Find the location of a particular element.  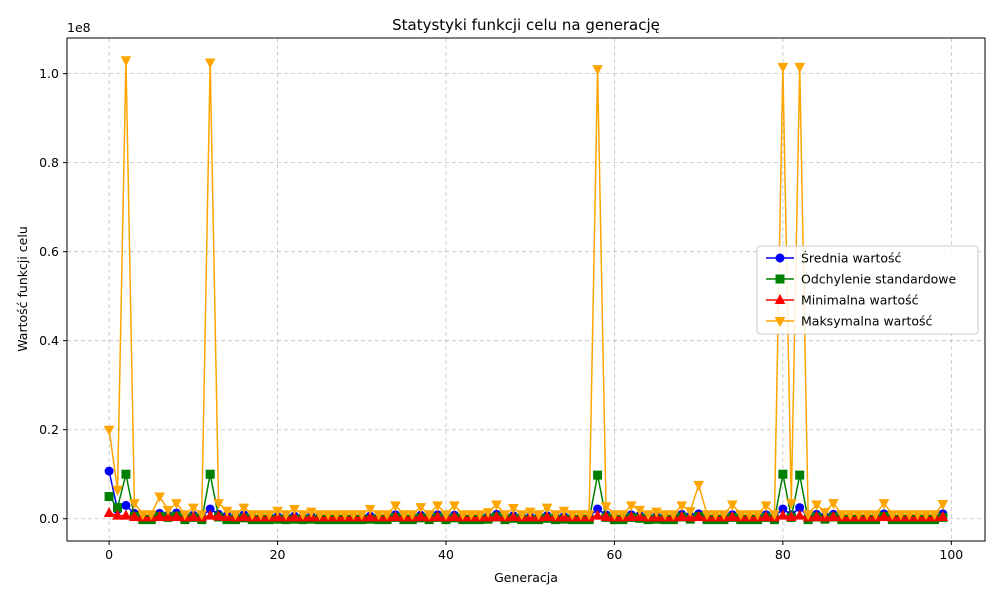

y-tick-label: 1.0 is located at coordinates (49, 73).